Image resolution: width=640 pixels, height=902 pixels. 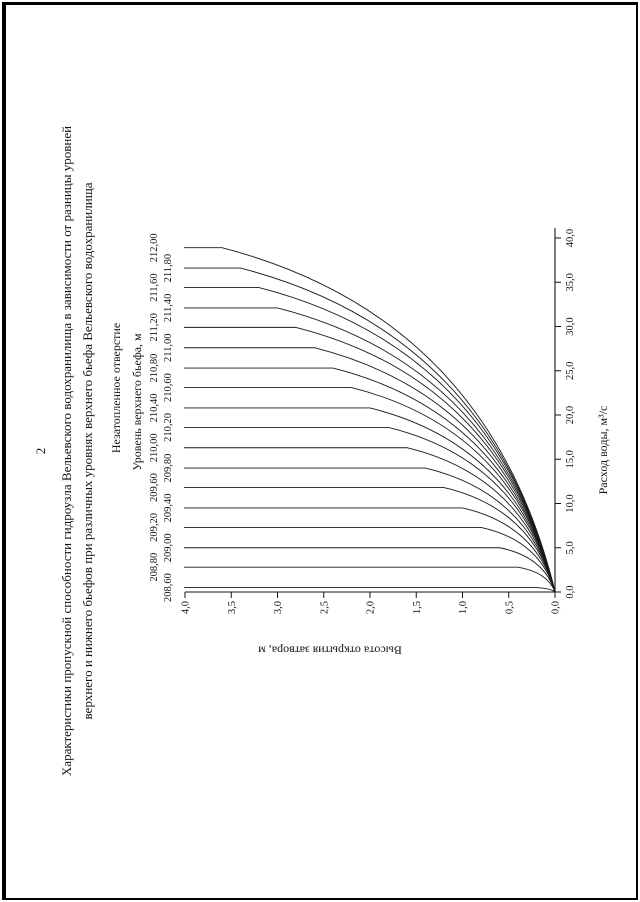 I want to click on series-label: 212,00, so click(x=154, y=247).